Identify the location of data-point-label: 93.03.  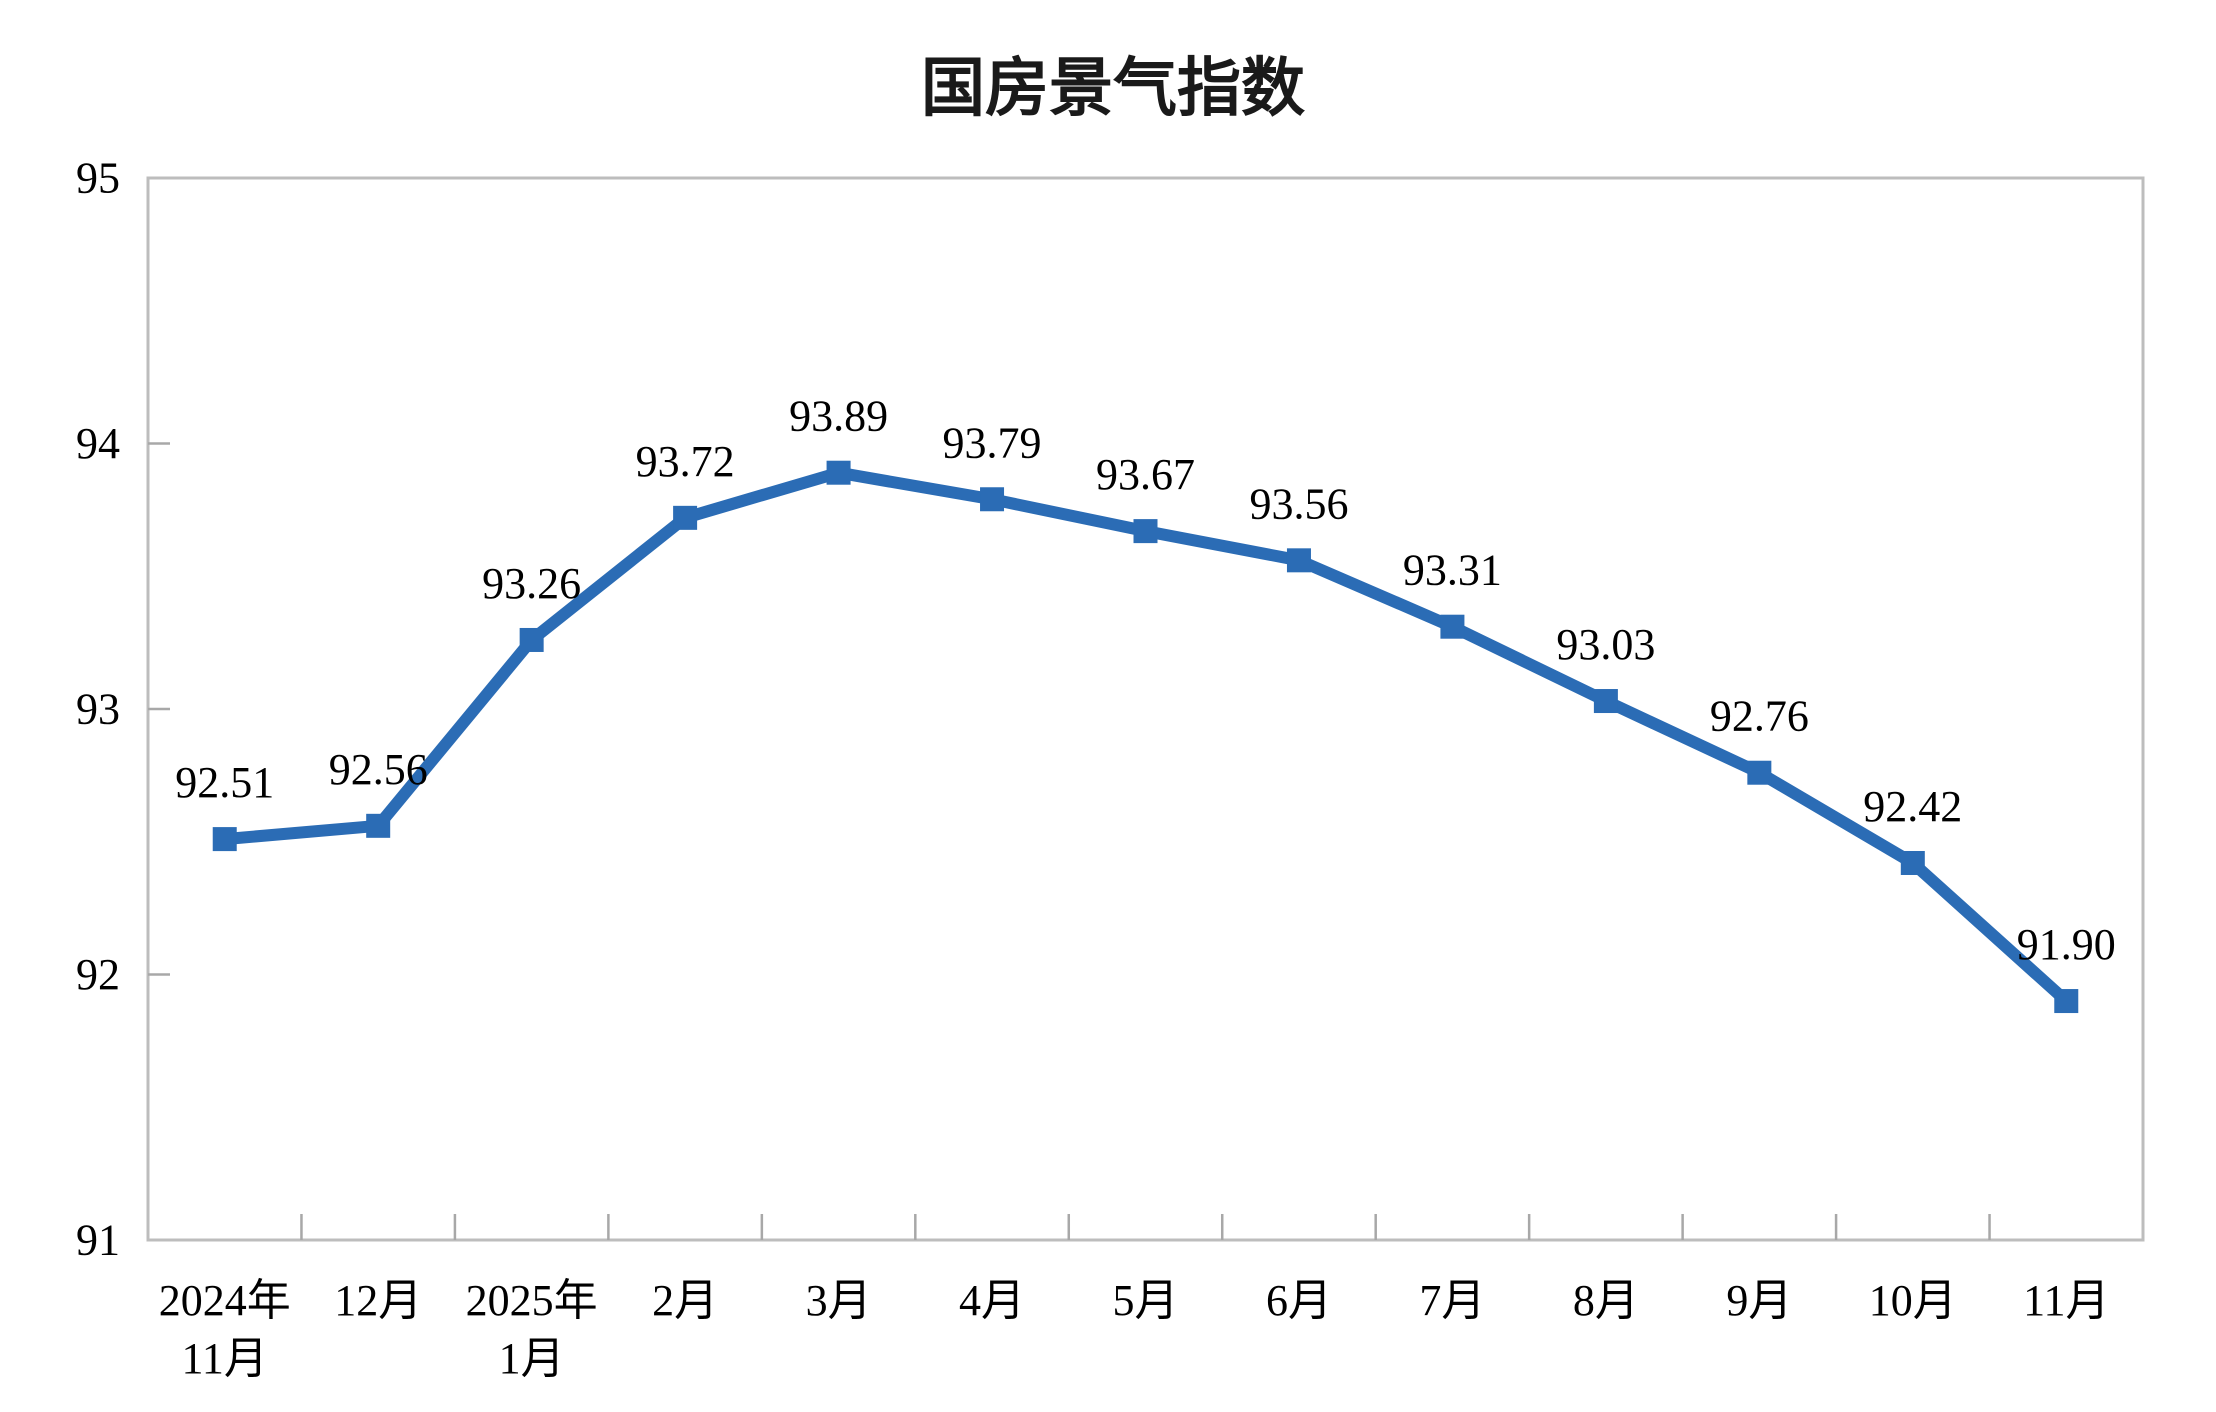
(1605, 644).